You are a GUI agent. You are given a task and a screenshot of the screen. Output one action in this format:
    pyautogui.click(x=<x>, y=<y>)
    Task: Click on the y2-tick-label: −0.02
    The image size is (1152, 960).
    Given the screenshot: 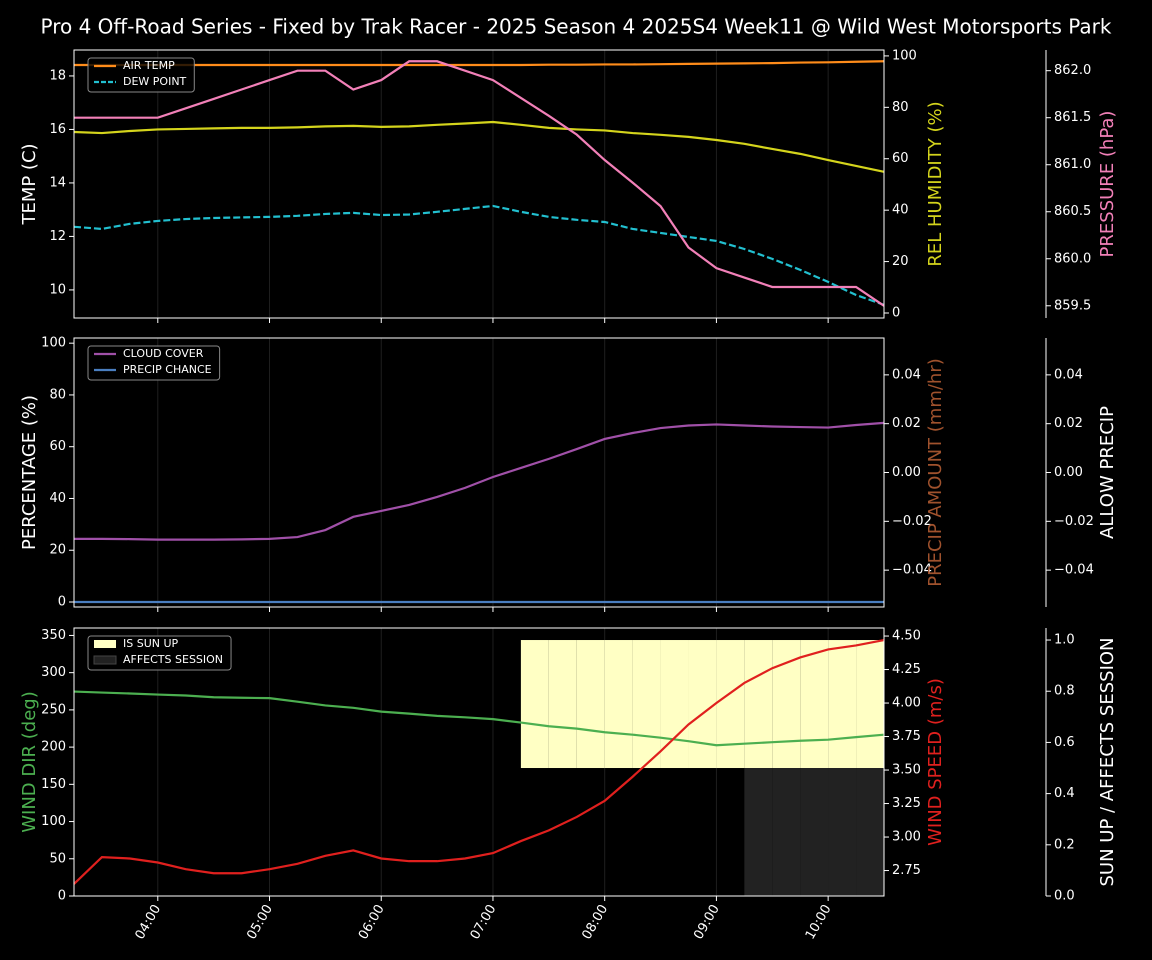 What is the action you would take?
    pyautogui.click(x=912, y=521)
    